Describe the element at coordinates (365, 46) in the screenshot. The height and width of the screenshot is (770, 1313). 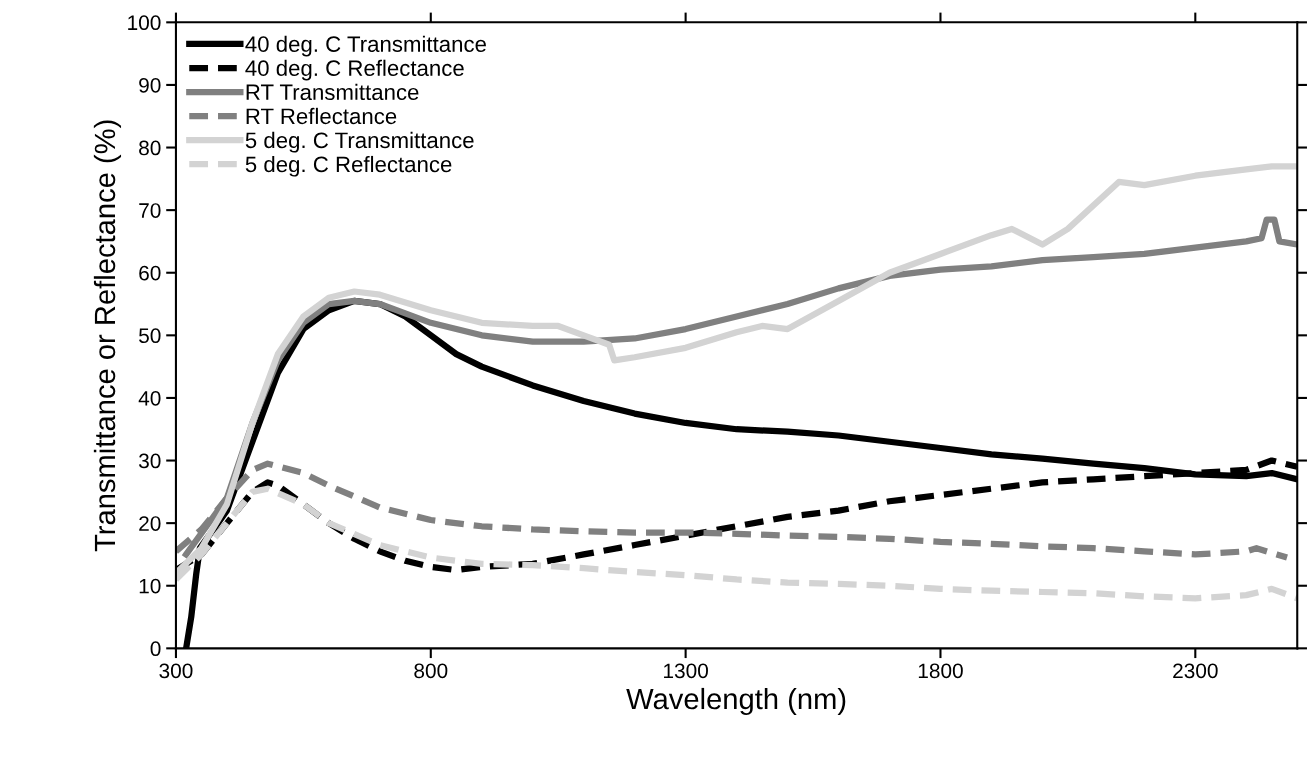
I see `legend-label: 40 deg. C Transmittance` at that location.